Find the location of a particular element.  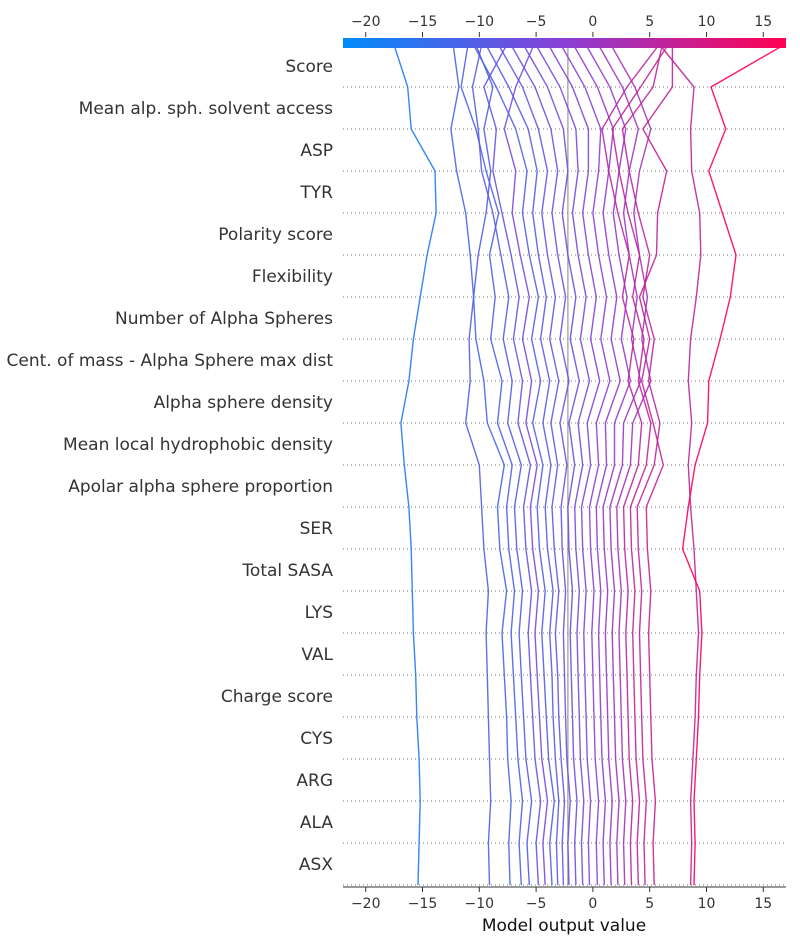

bottom-tick-label: 10 is located at coordinates (707, 904).